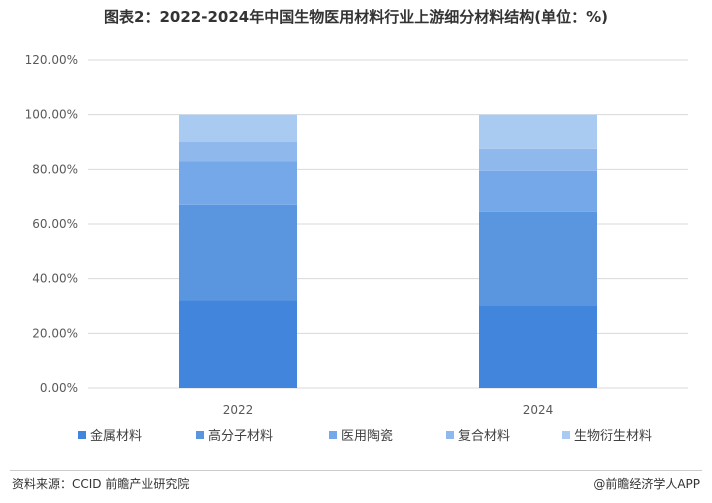 The height and width of the screenshot is (503, 712). I want to click on chart-title: 图表2：2022-2024年中国生物医用材料行业上游细分材料结构(单位：%), so click(356, 17).